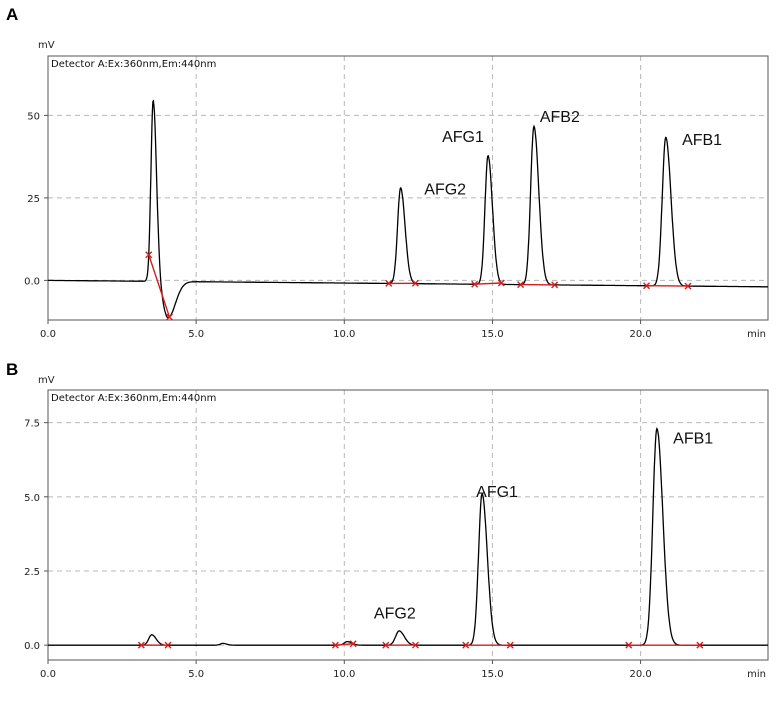  Describe the element at coordinates (560, 117) in the screenshot. I see `peak-label-afb2: AFB2` at that location.